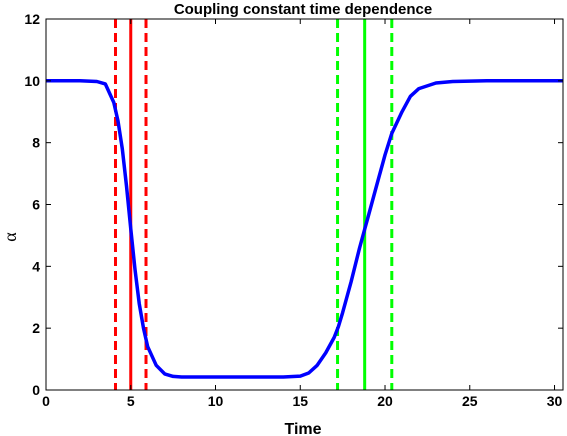  What do you see at coordinates (10, 237) in the screenshot?
I see `y-axis-label: α` at bounding box center [10, 237].